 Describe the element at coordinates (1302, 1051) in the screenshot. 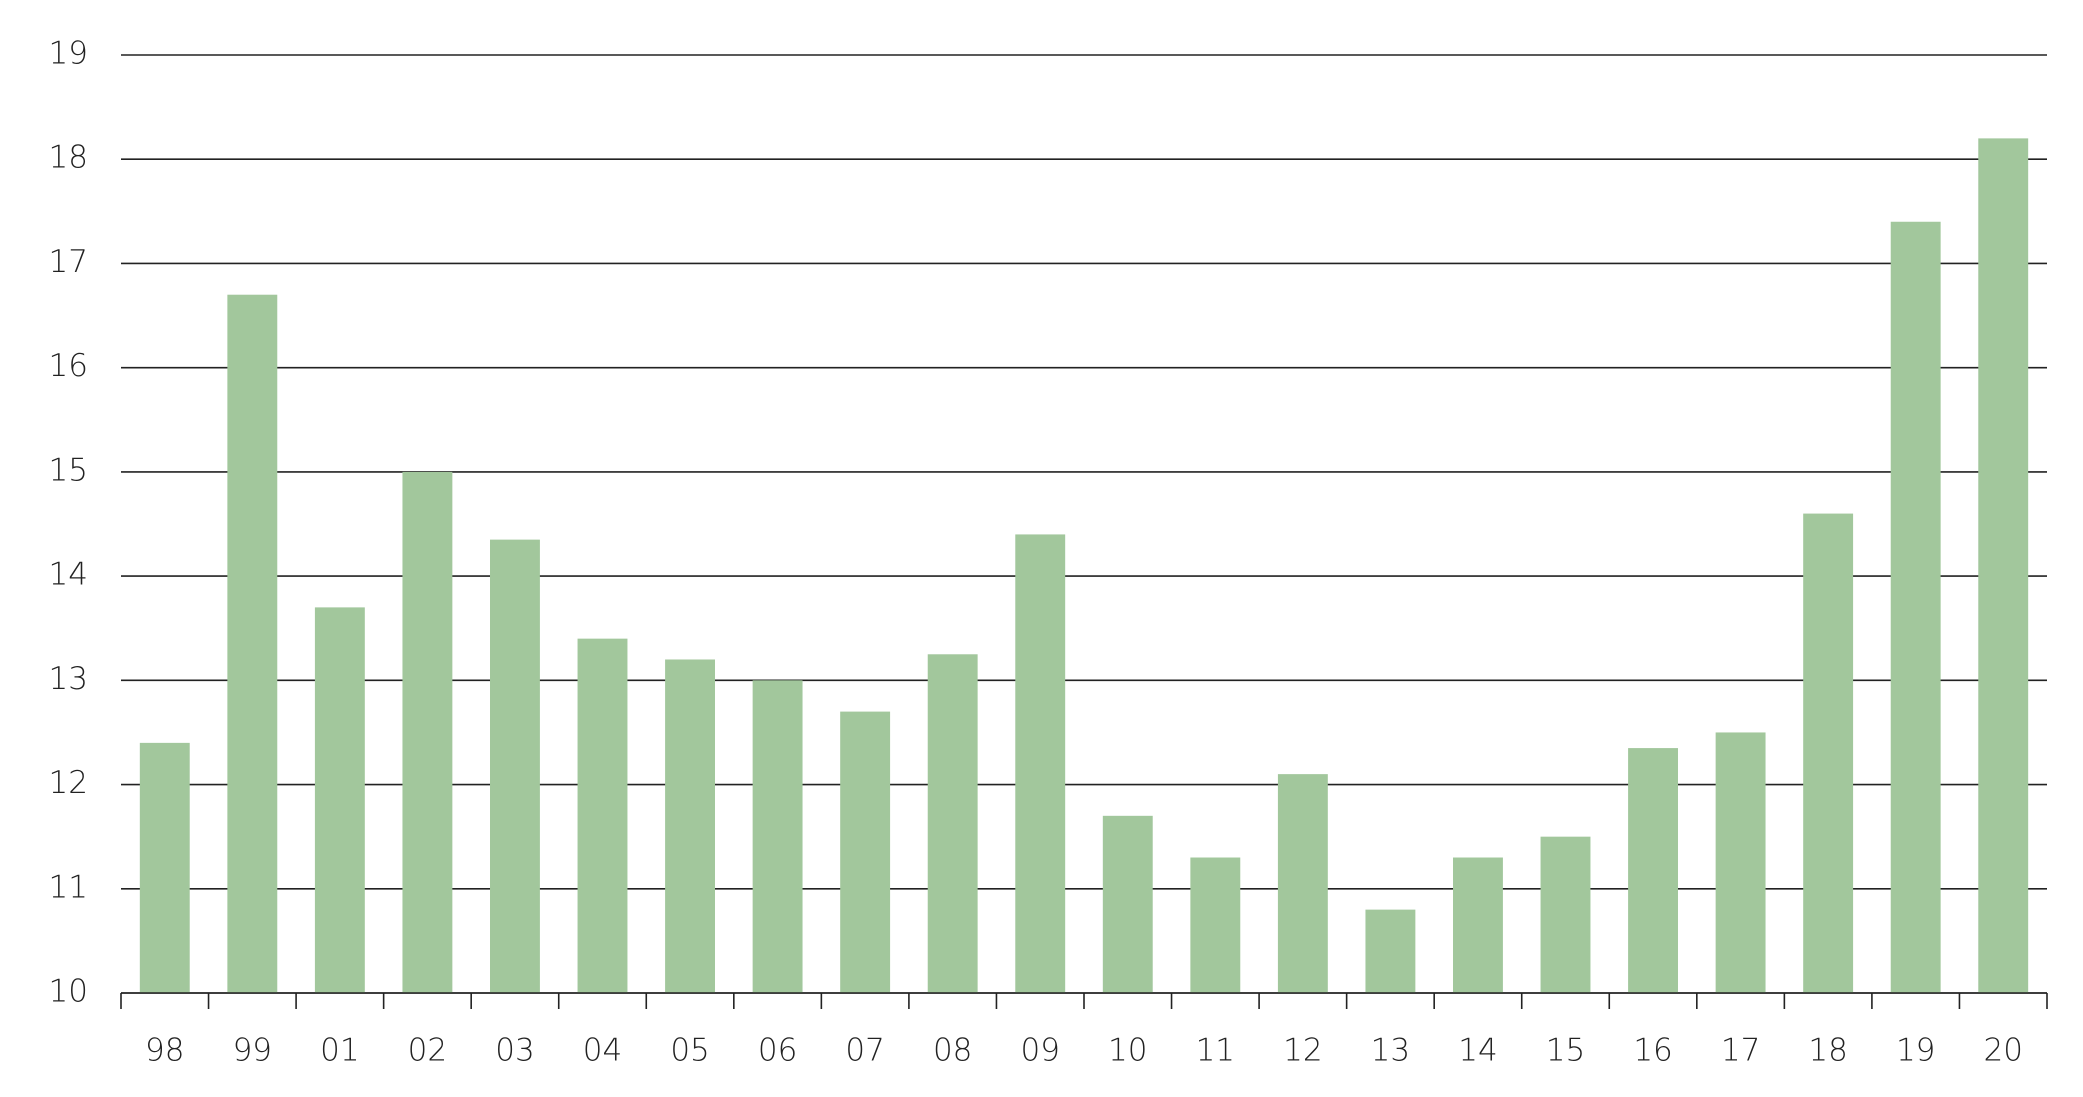

I see `x-tick-label: 12` at that location.